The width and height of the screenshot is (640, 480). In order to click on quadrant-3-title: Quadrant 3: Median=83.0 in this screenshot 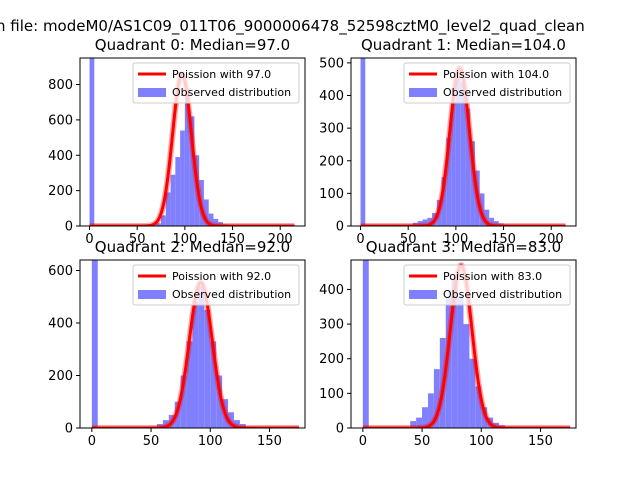, I will do `click(463, 247)`.